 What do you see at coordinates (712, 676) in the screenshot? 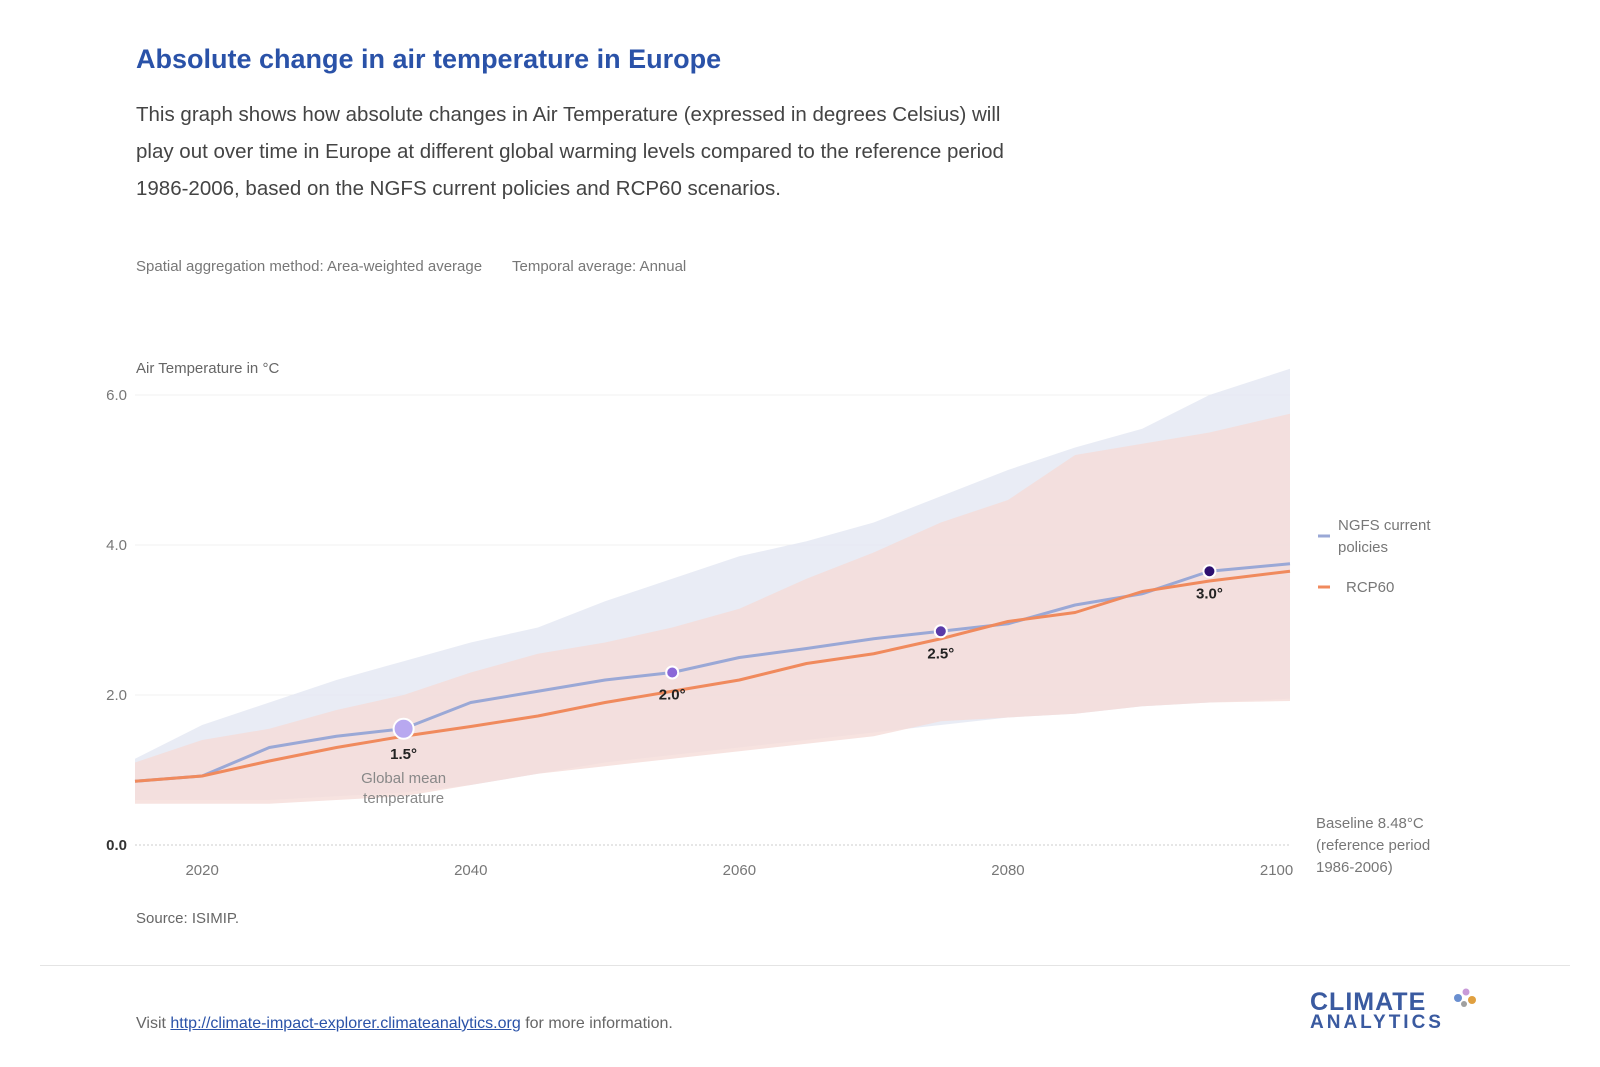
I see `line-rcp60` at bounding box center [712, 676].